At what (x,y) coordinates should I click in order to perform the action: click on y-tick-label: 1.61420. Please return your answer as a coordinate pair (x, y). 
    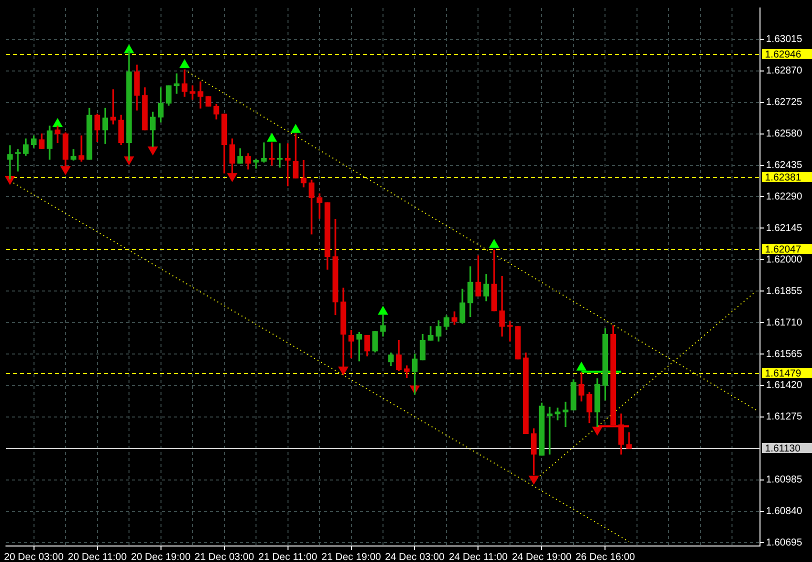
    Looking at the image, I should click on (784, 386).